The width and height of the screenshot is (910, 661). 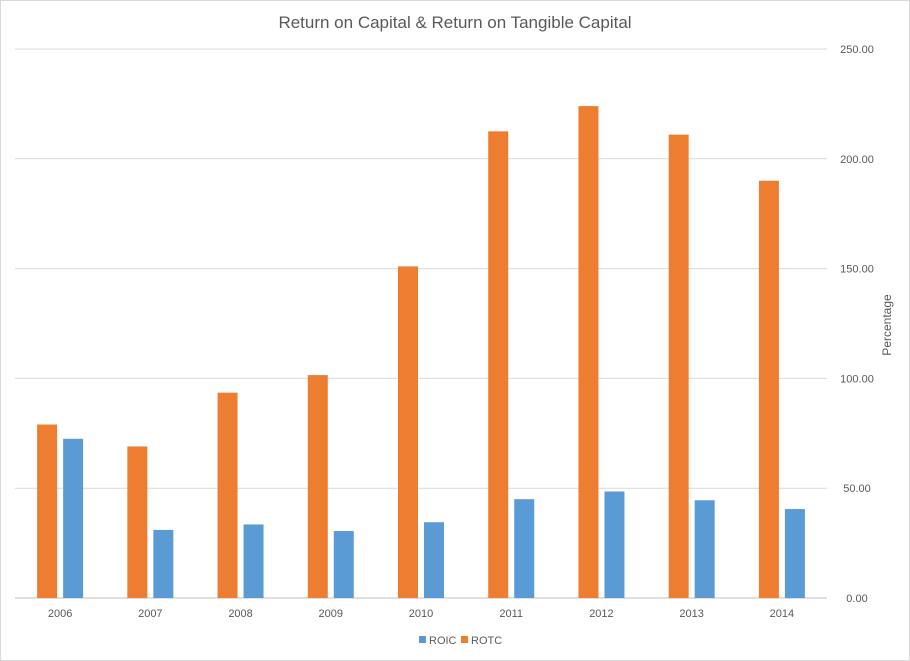 I want to click on bar-roic-2010, so click(x=434, y=560).